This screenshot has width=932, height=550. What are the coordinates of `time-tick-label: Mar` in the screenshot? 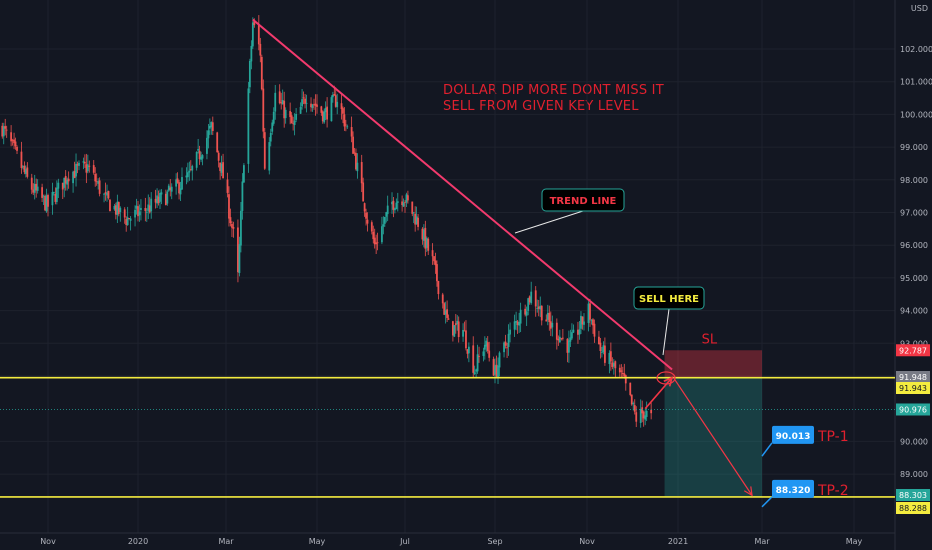 It's located at (226, 541).